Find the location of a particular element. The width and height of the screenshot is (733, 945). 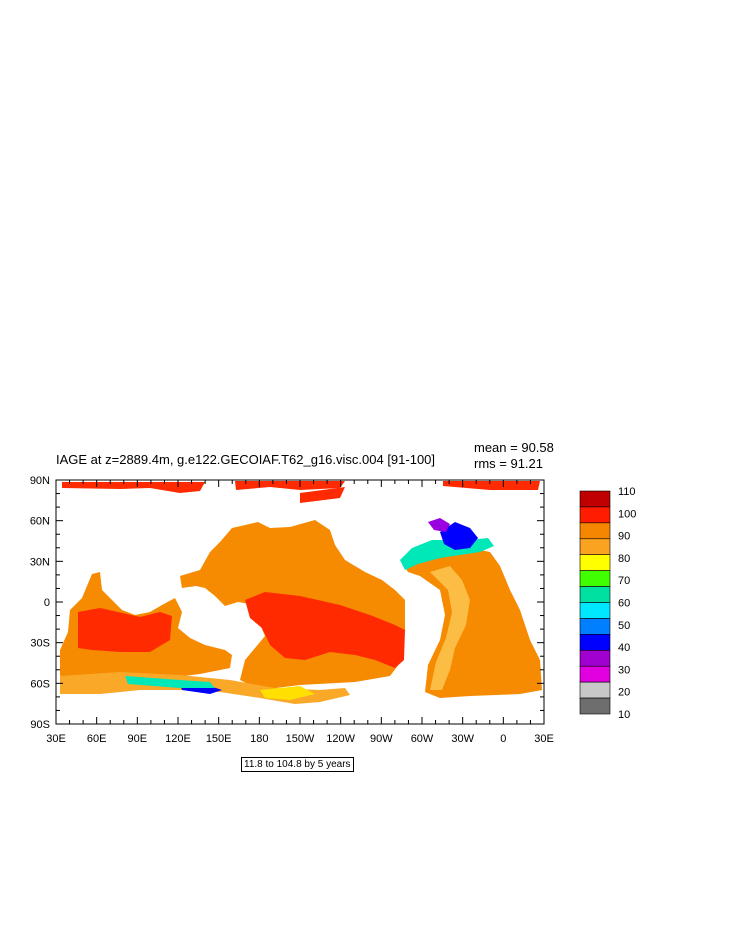

southern-ocean-yellow is located at coordinates (287, 693).